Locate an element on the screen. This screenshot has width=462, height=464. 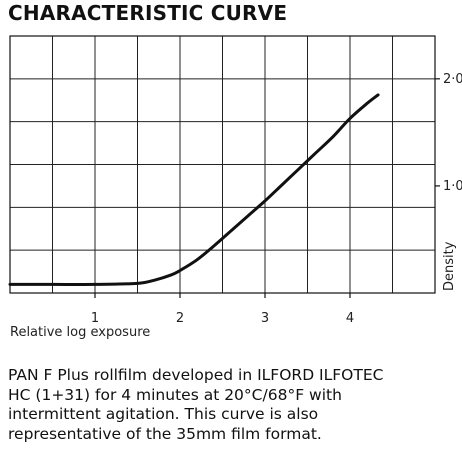
y-axis-label: Density is located at coordinates (449, 266).